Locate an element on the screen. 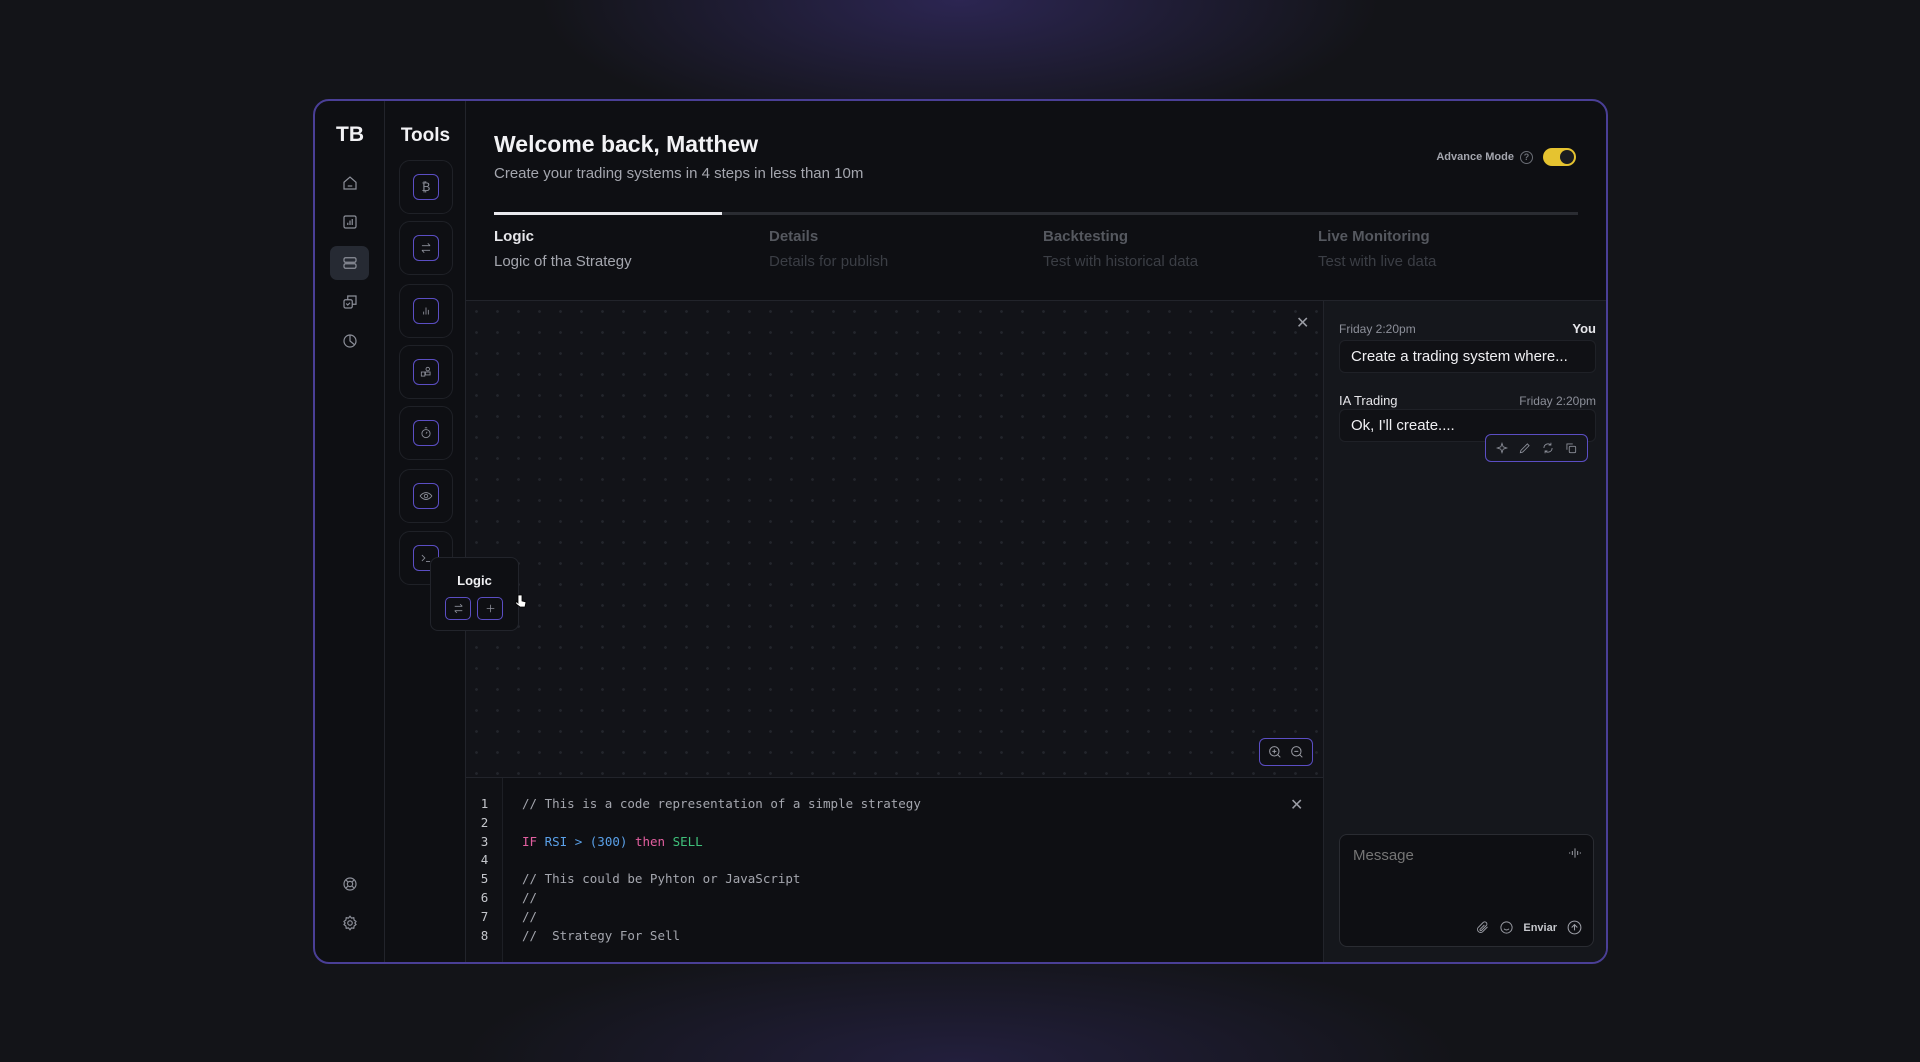 This screenshot has height=1062, width=1920. tool-chart-bars is located at coordinates (426, 311).